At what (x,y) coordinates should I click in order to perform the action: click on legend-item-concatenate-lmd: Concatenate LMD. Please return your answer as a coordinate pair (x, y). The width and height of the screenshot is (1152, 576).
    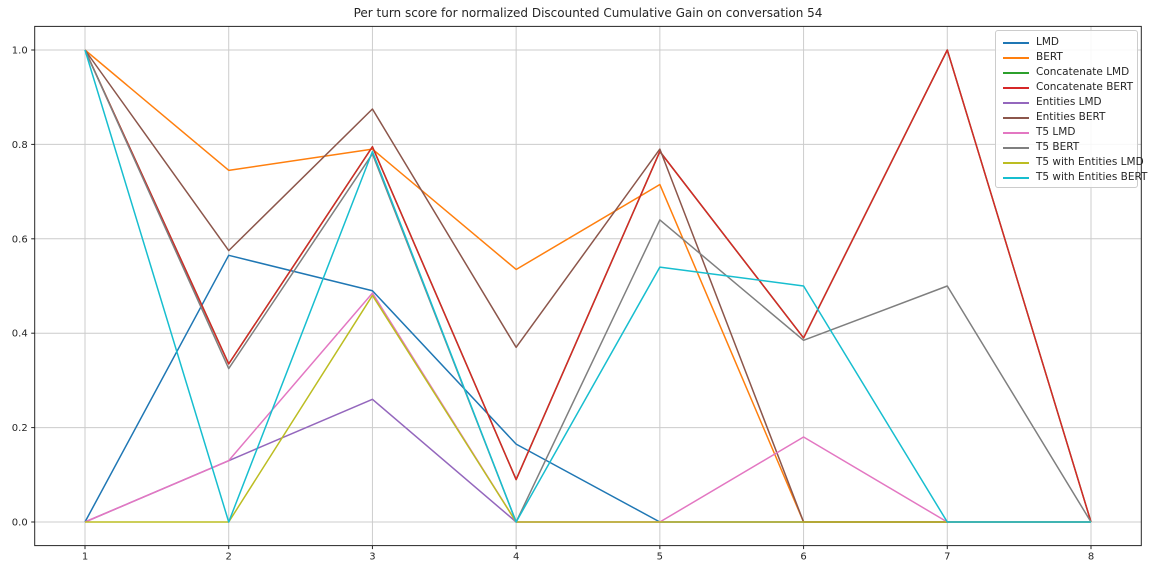
    Looking at the image, I should click on (1066, 72).